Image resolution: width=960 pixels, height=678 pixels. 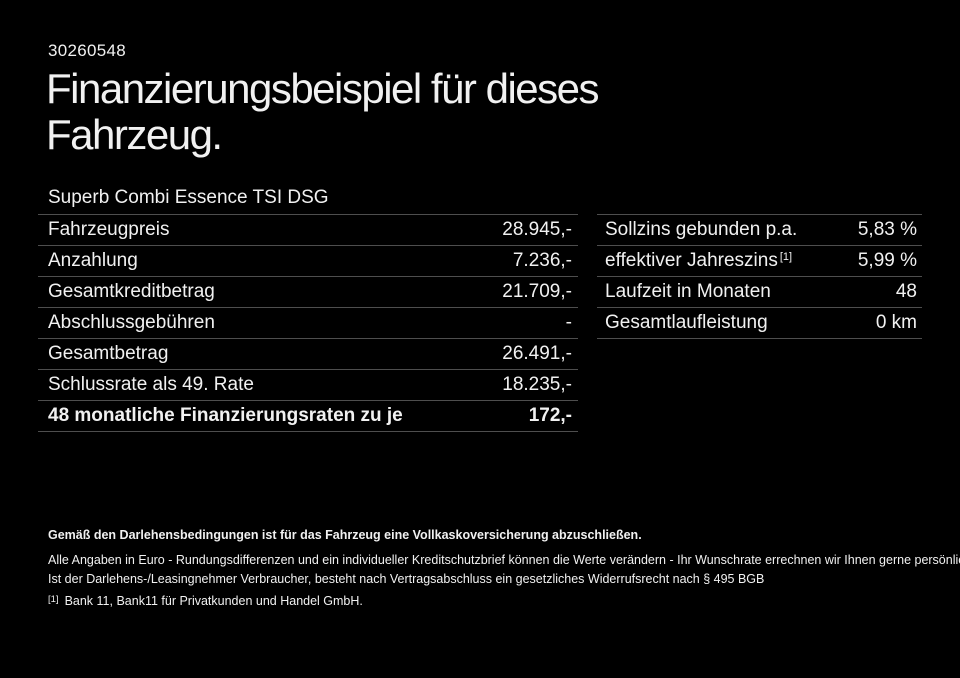 What do you see at coordinates (188, 197) in the screenshot?
I see `vehicle-name: Superb Combi Essence TSI DSG` at bounding box center [188, 197].